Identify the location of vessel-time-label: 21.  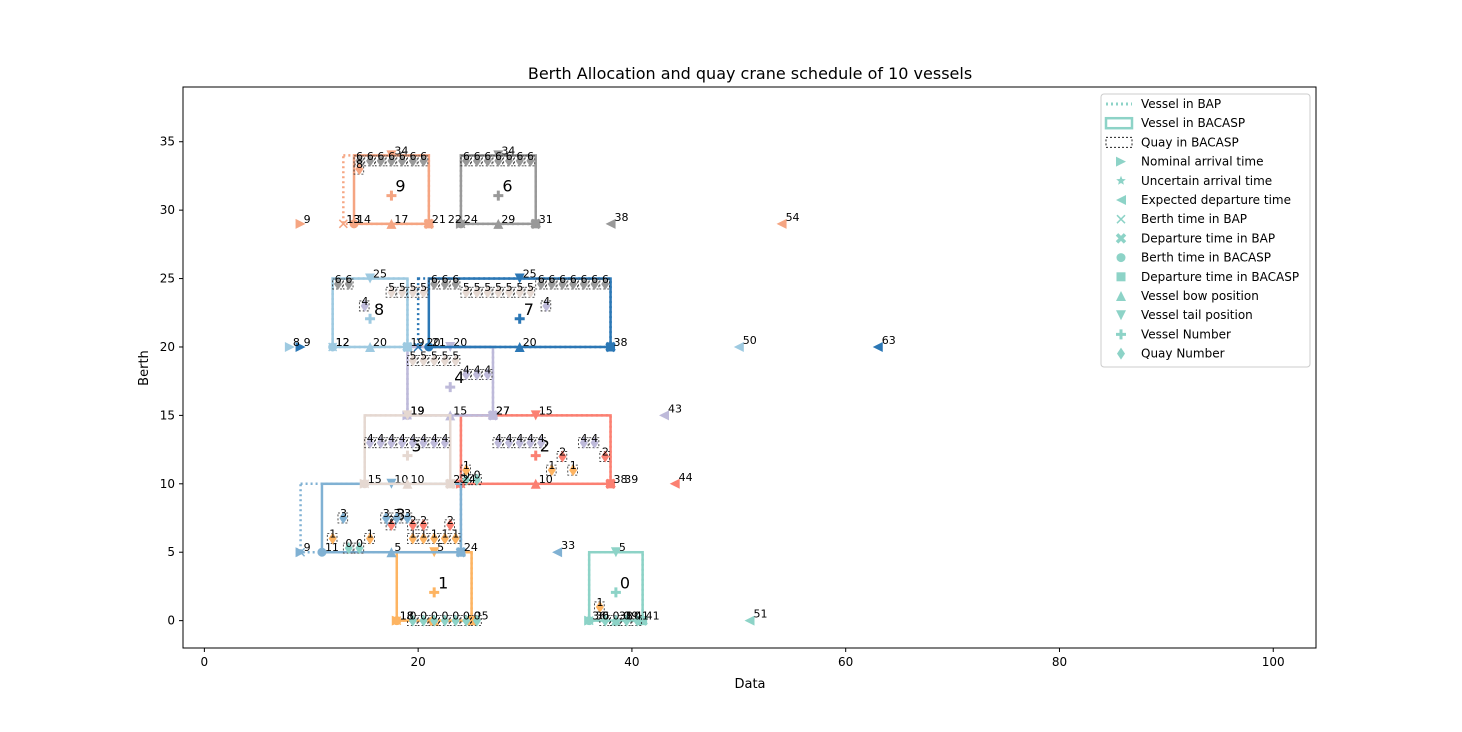
(439, 219).